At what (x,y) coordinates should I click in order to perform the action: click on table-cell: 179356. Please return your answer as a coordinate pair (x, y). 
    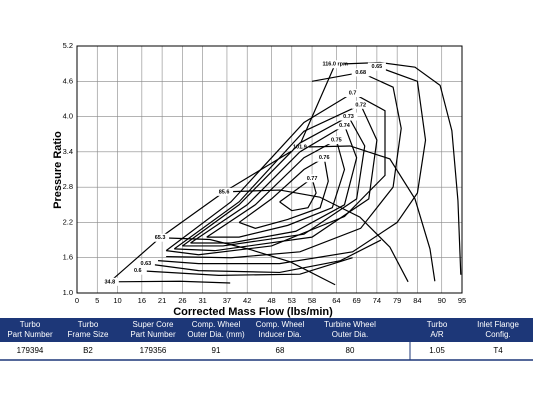
    Looking at the image, I should click on (153, 350).